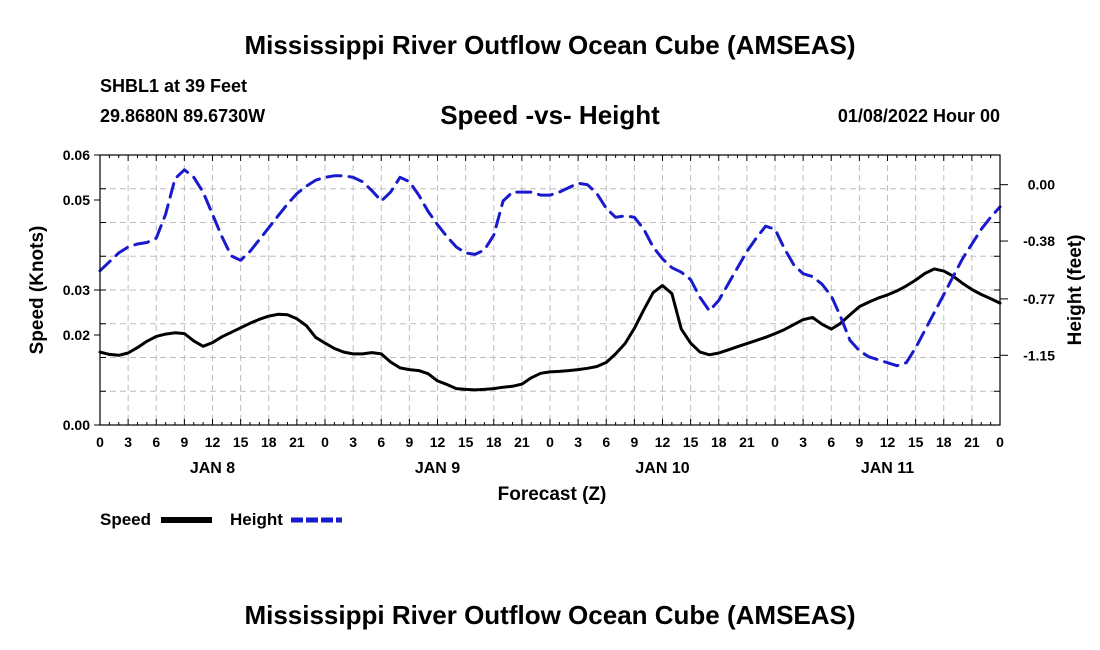 This screenshot has width=1100, height=650. What do you see at coordinates (76, 200) in the screenshot?
I see `y-tick-label: 0.05` at bounding box center [76, 200].